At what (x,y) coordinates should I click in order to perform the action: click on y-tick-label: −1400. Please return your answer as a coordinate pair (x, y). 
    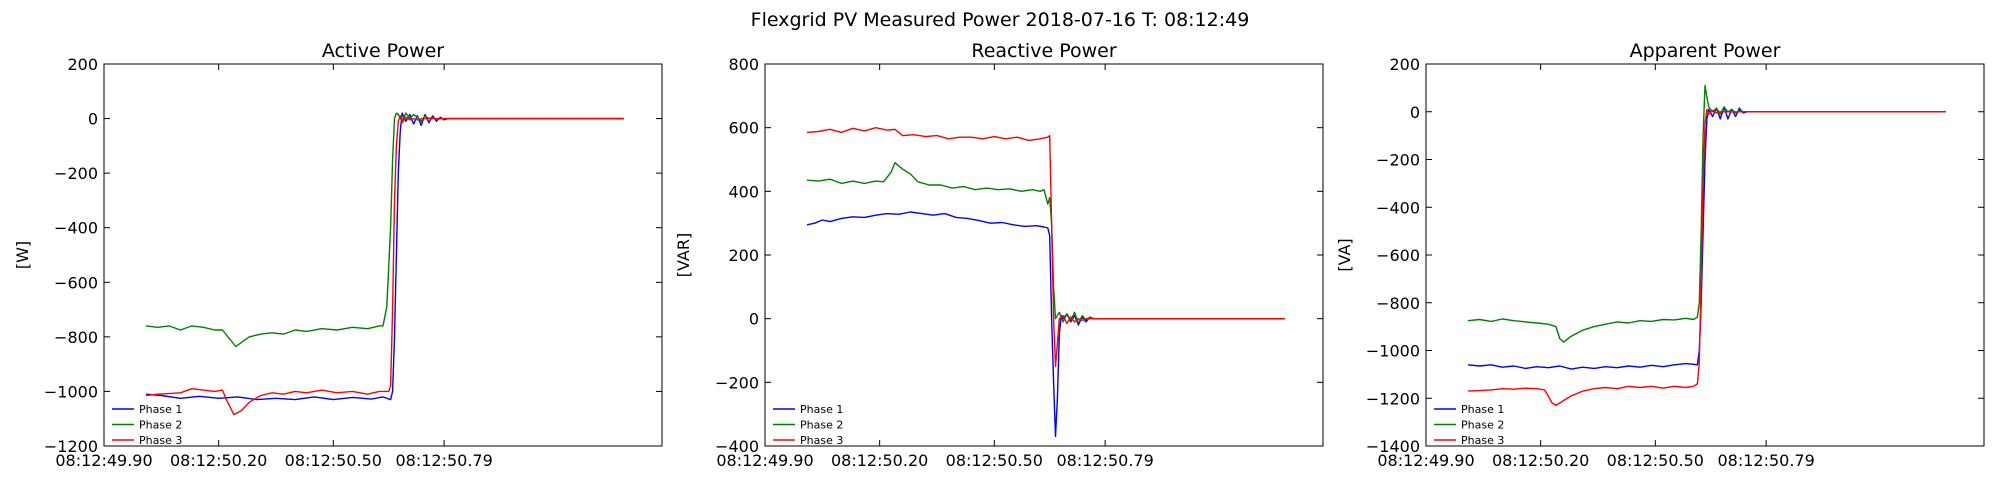
    Looking at the image, I should click on (1393, 446).